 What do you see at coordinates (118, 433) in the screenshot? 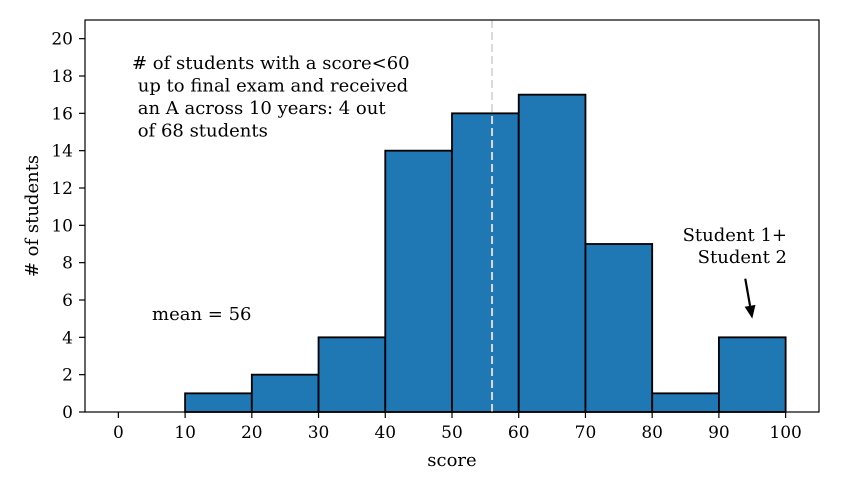
I see `x-tick-label: 0` at bounding box center [118, 433].